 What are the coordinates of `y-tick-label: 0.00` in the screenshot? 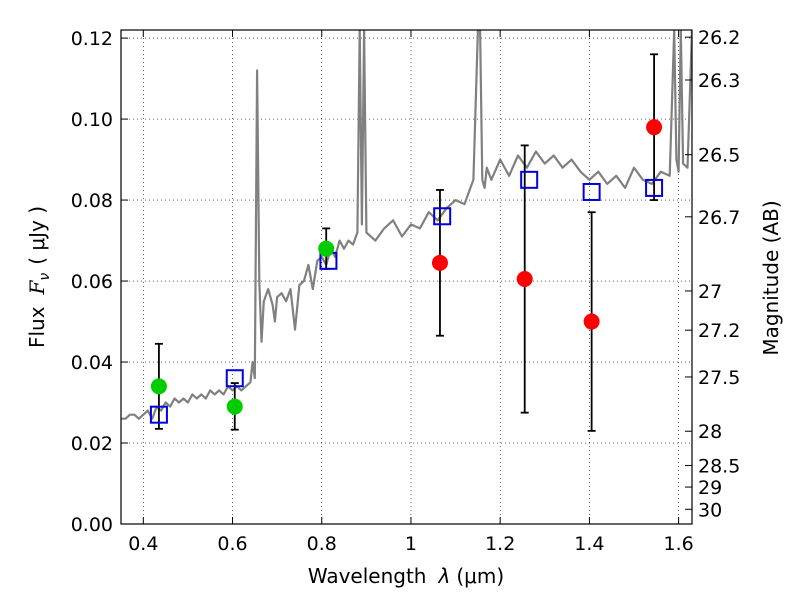 It's located at (92, 525).